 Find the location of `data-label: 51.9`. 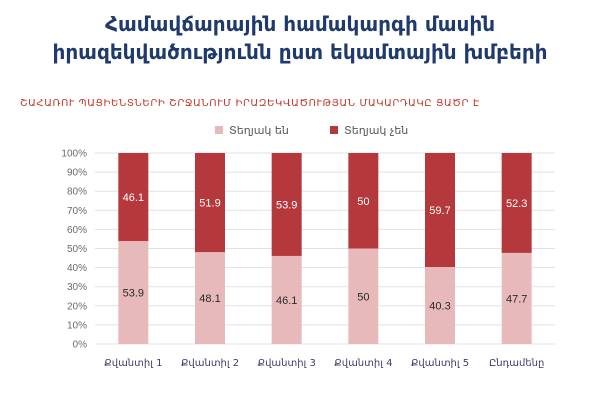

data-label: 51.9 is located at coordinates (209, 204).